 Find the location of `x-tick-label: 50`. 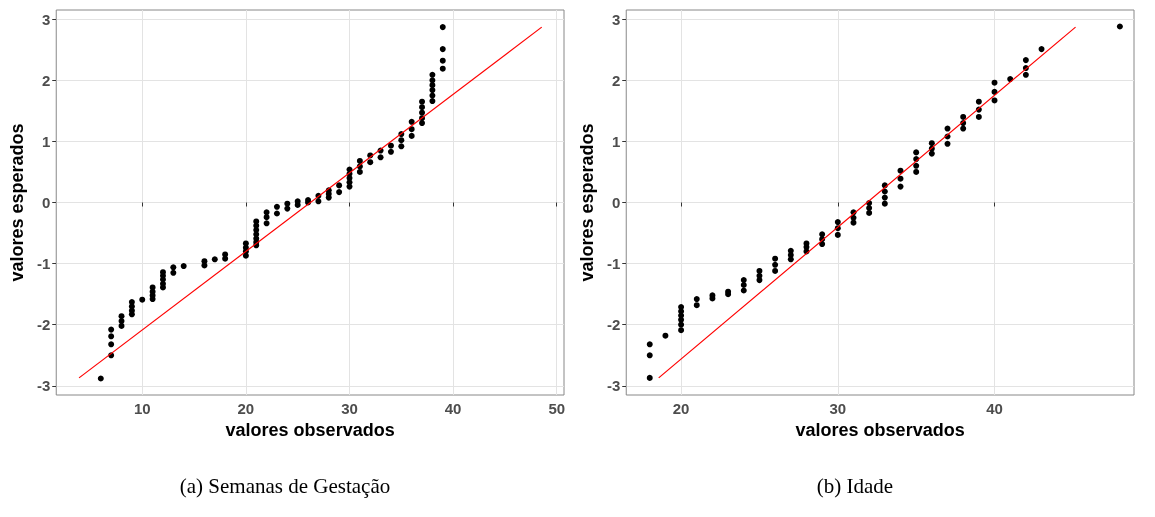

x-tick-label: 50 is located at coordinates (557, 408).